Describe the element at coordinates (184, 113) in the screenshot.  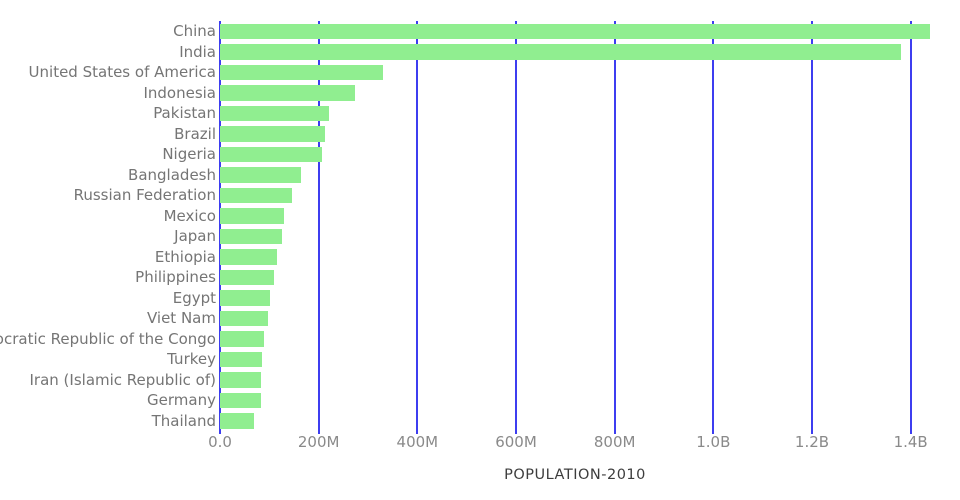
I see `category-label: Pakistan` at that location.